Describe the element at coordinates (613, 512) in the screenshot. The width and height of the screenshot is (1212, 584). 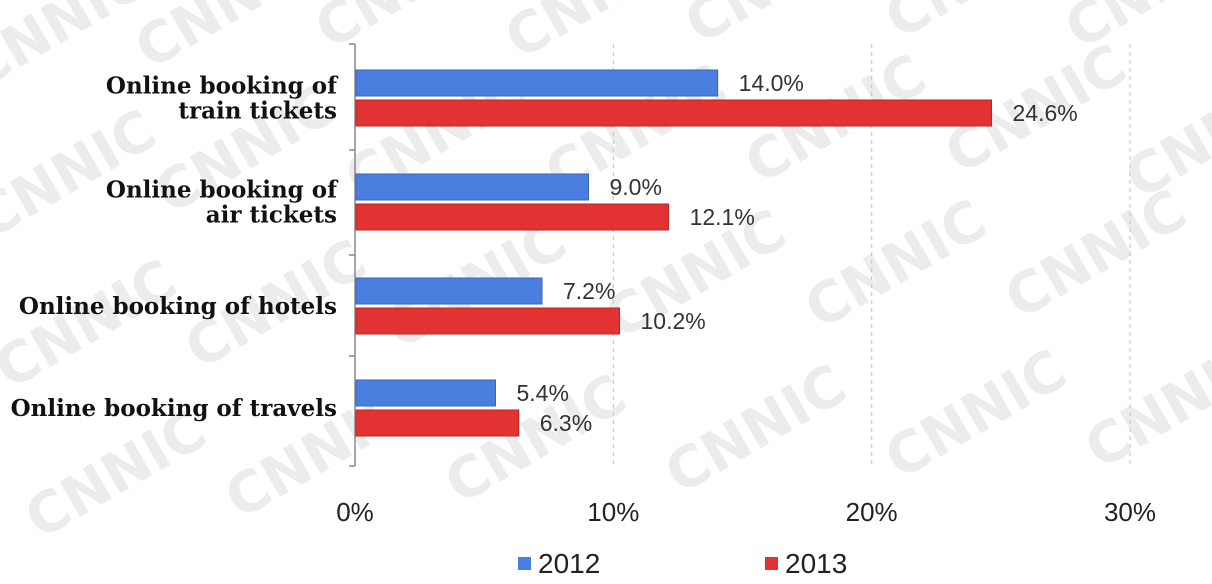
I see `x-tick-label: 10%` at that location.